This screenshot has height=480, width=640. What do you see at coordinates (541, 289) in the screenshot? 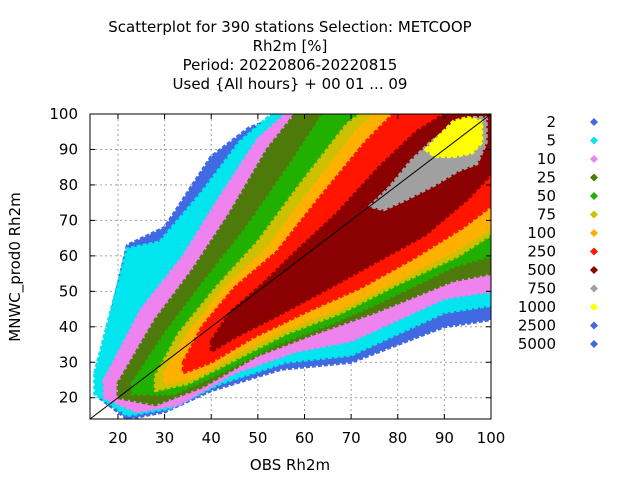
I see `legend-label-750: 750` at bounding box center [541, 289].